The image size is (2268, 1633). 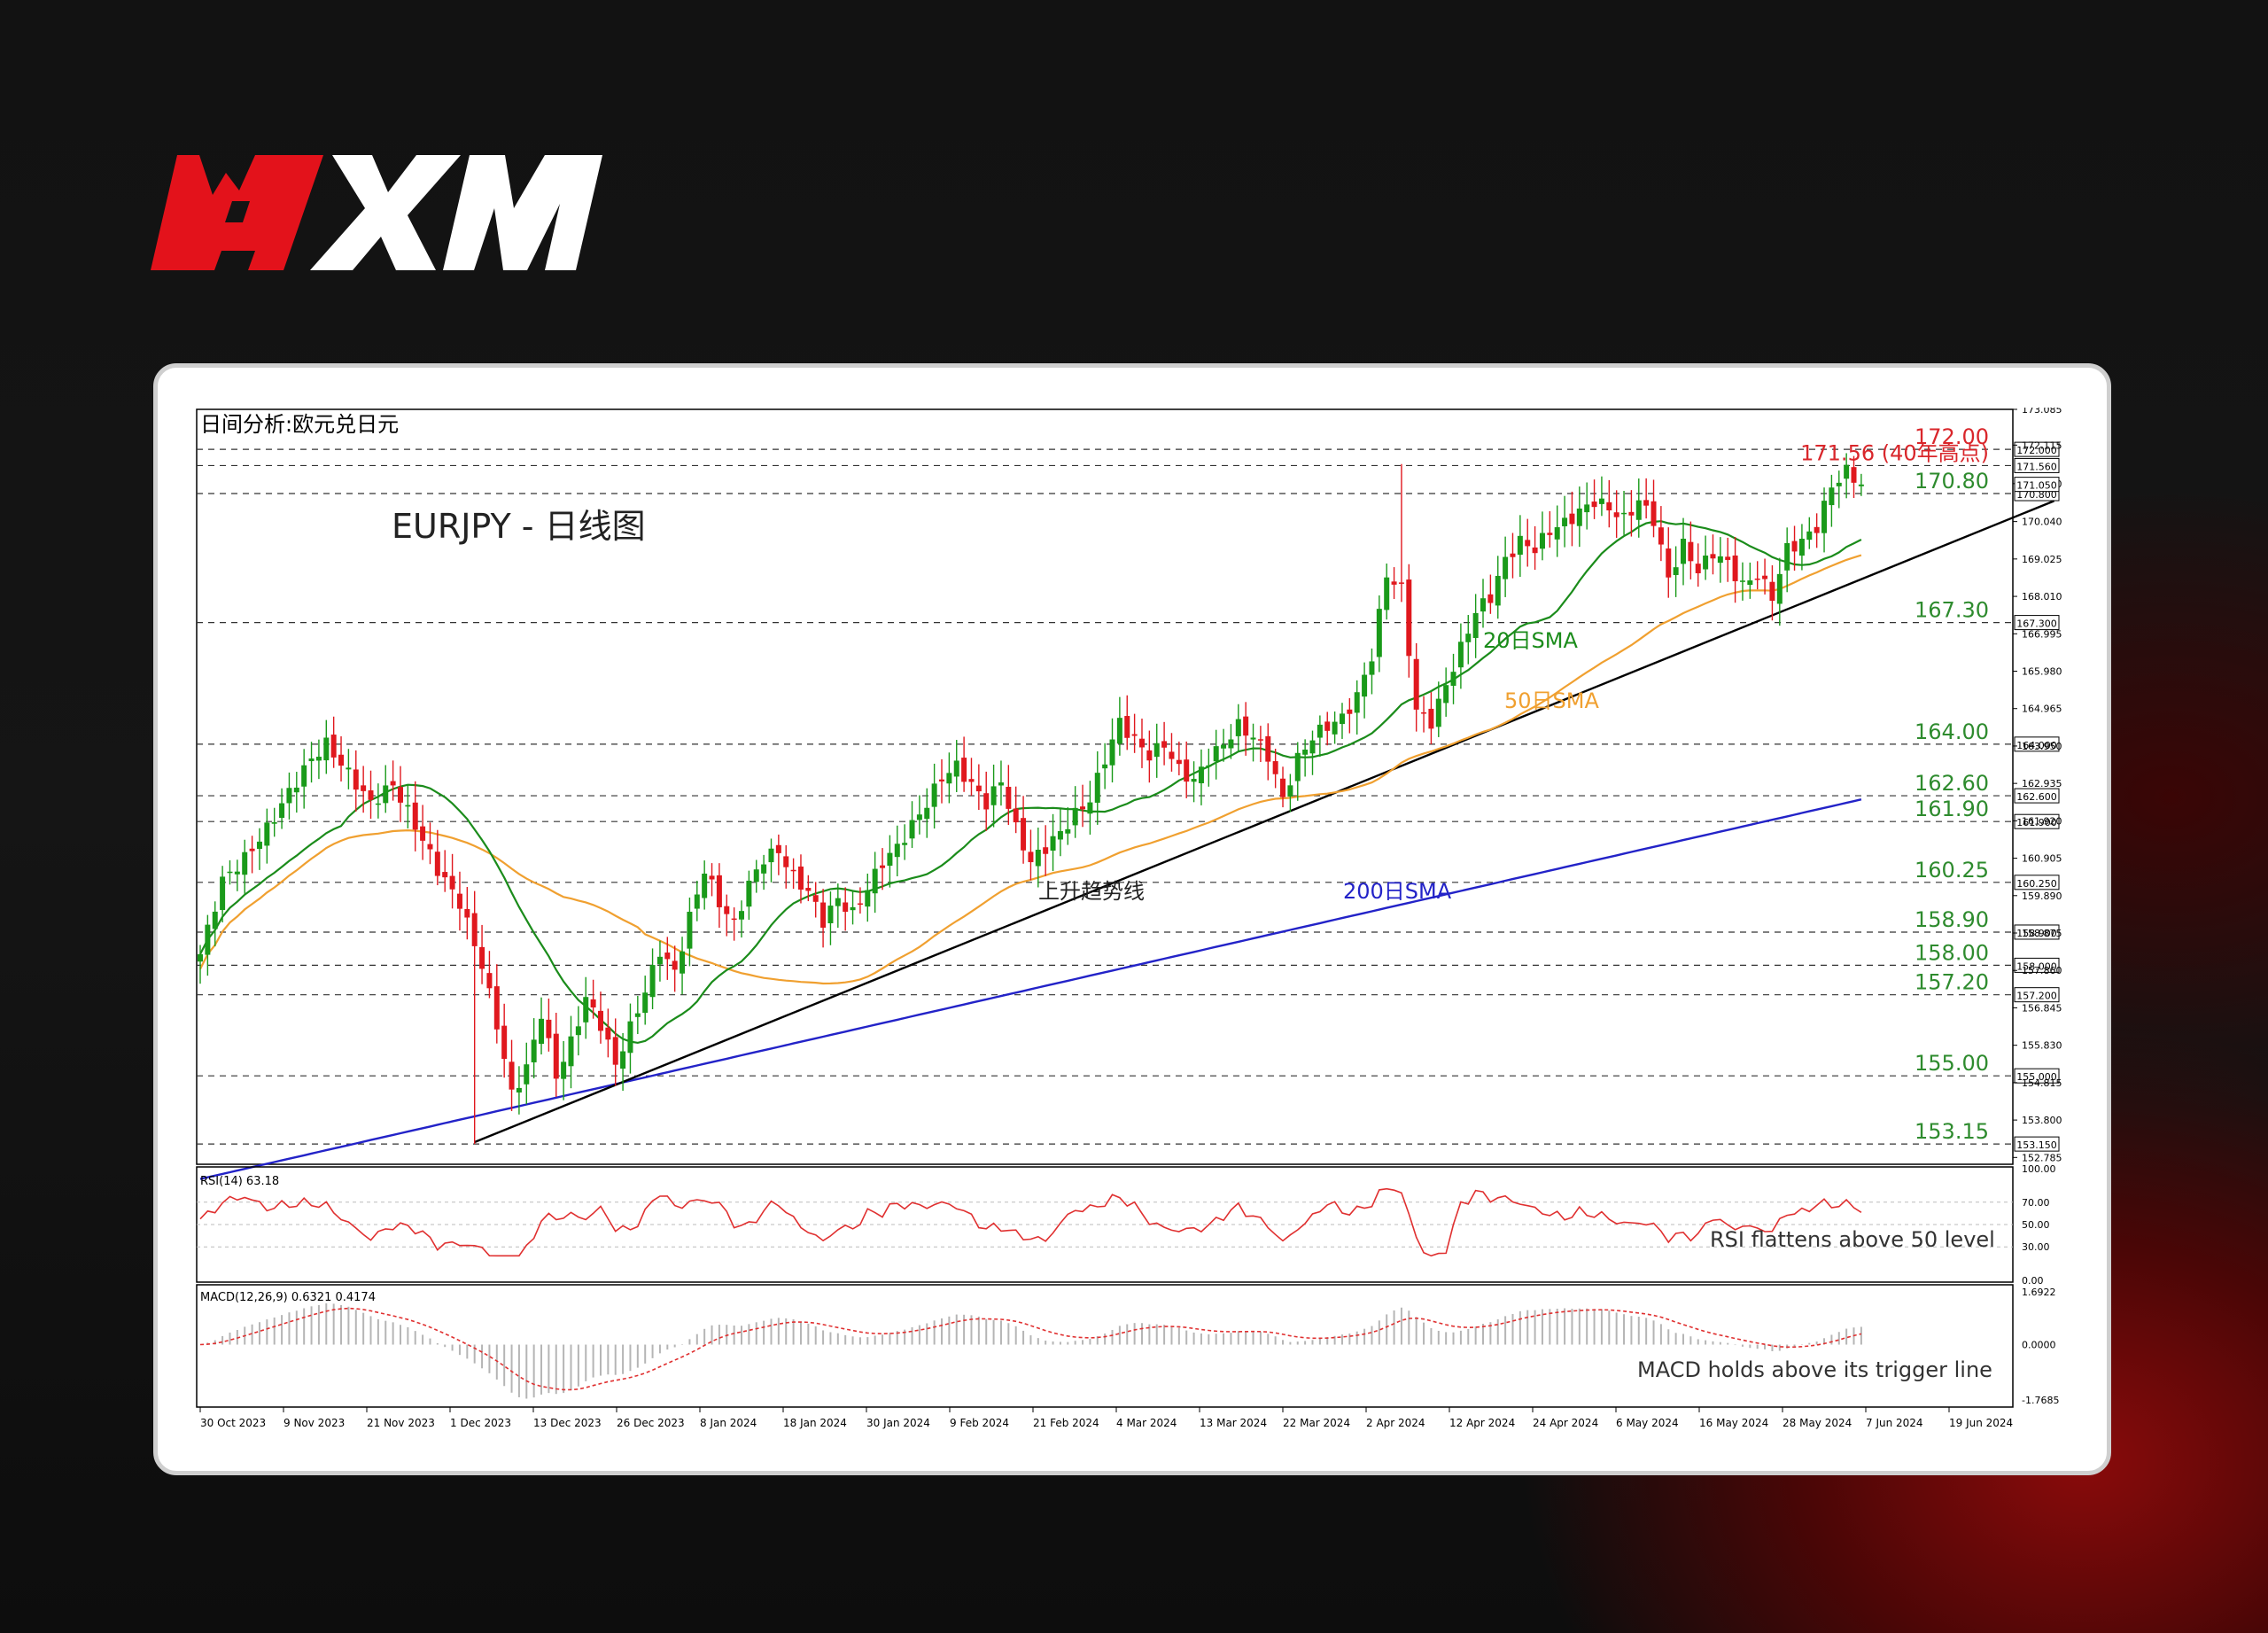 What do you see at coordinates (728, 1423) in the screenshot?
I see `x-tick-label: 8 Jan 2024` at bounding box center [728, 1423].